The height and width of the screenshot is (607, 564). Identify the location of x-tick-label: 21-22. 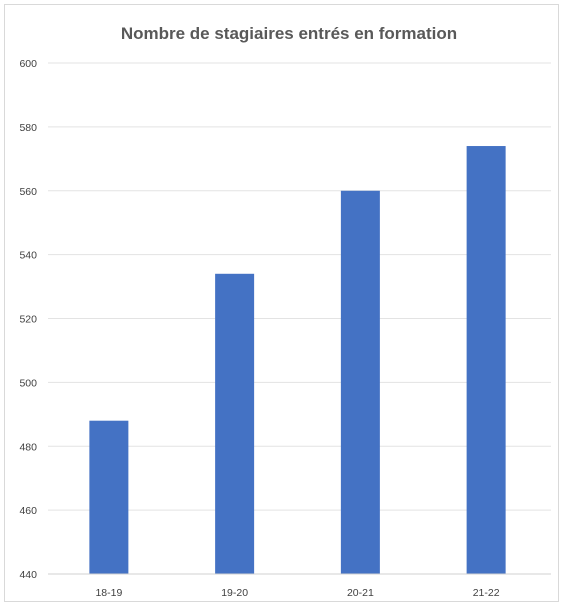
(486, 593).